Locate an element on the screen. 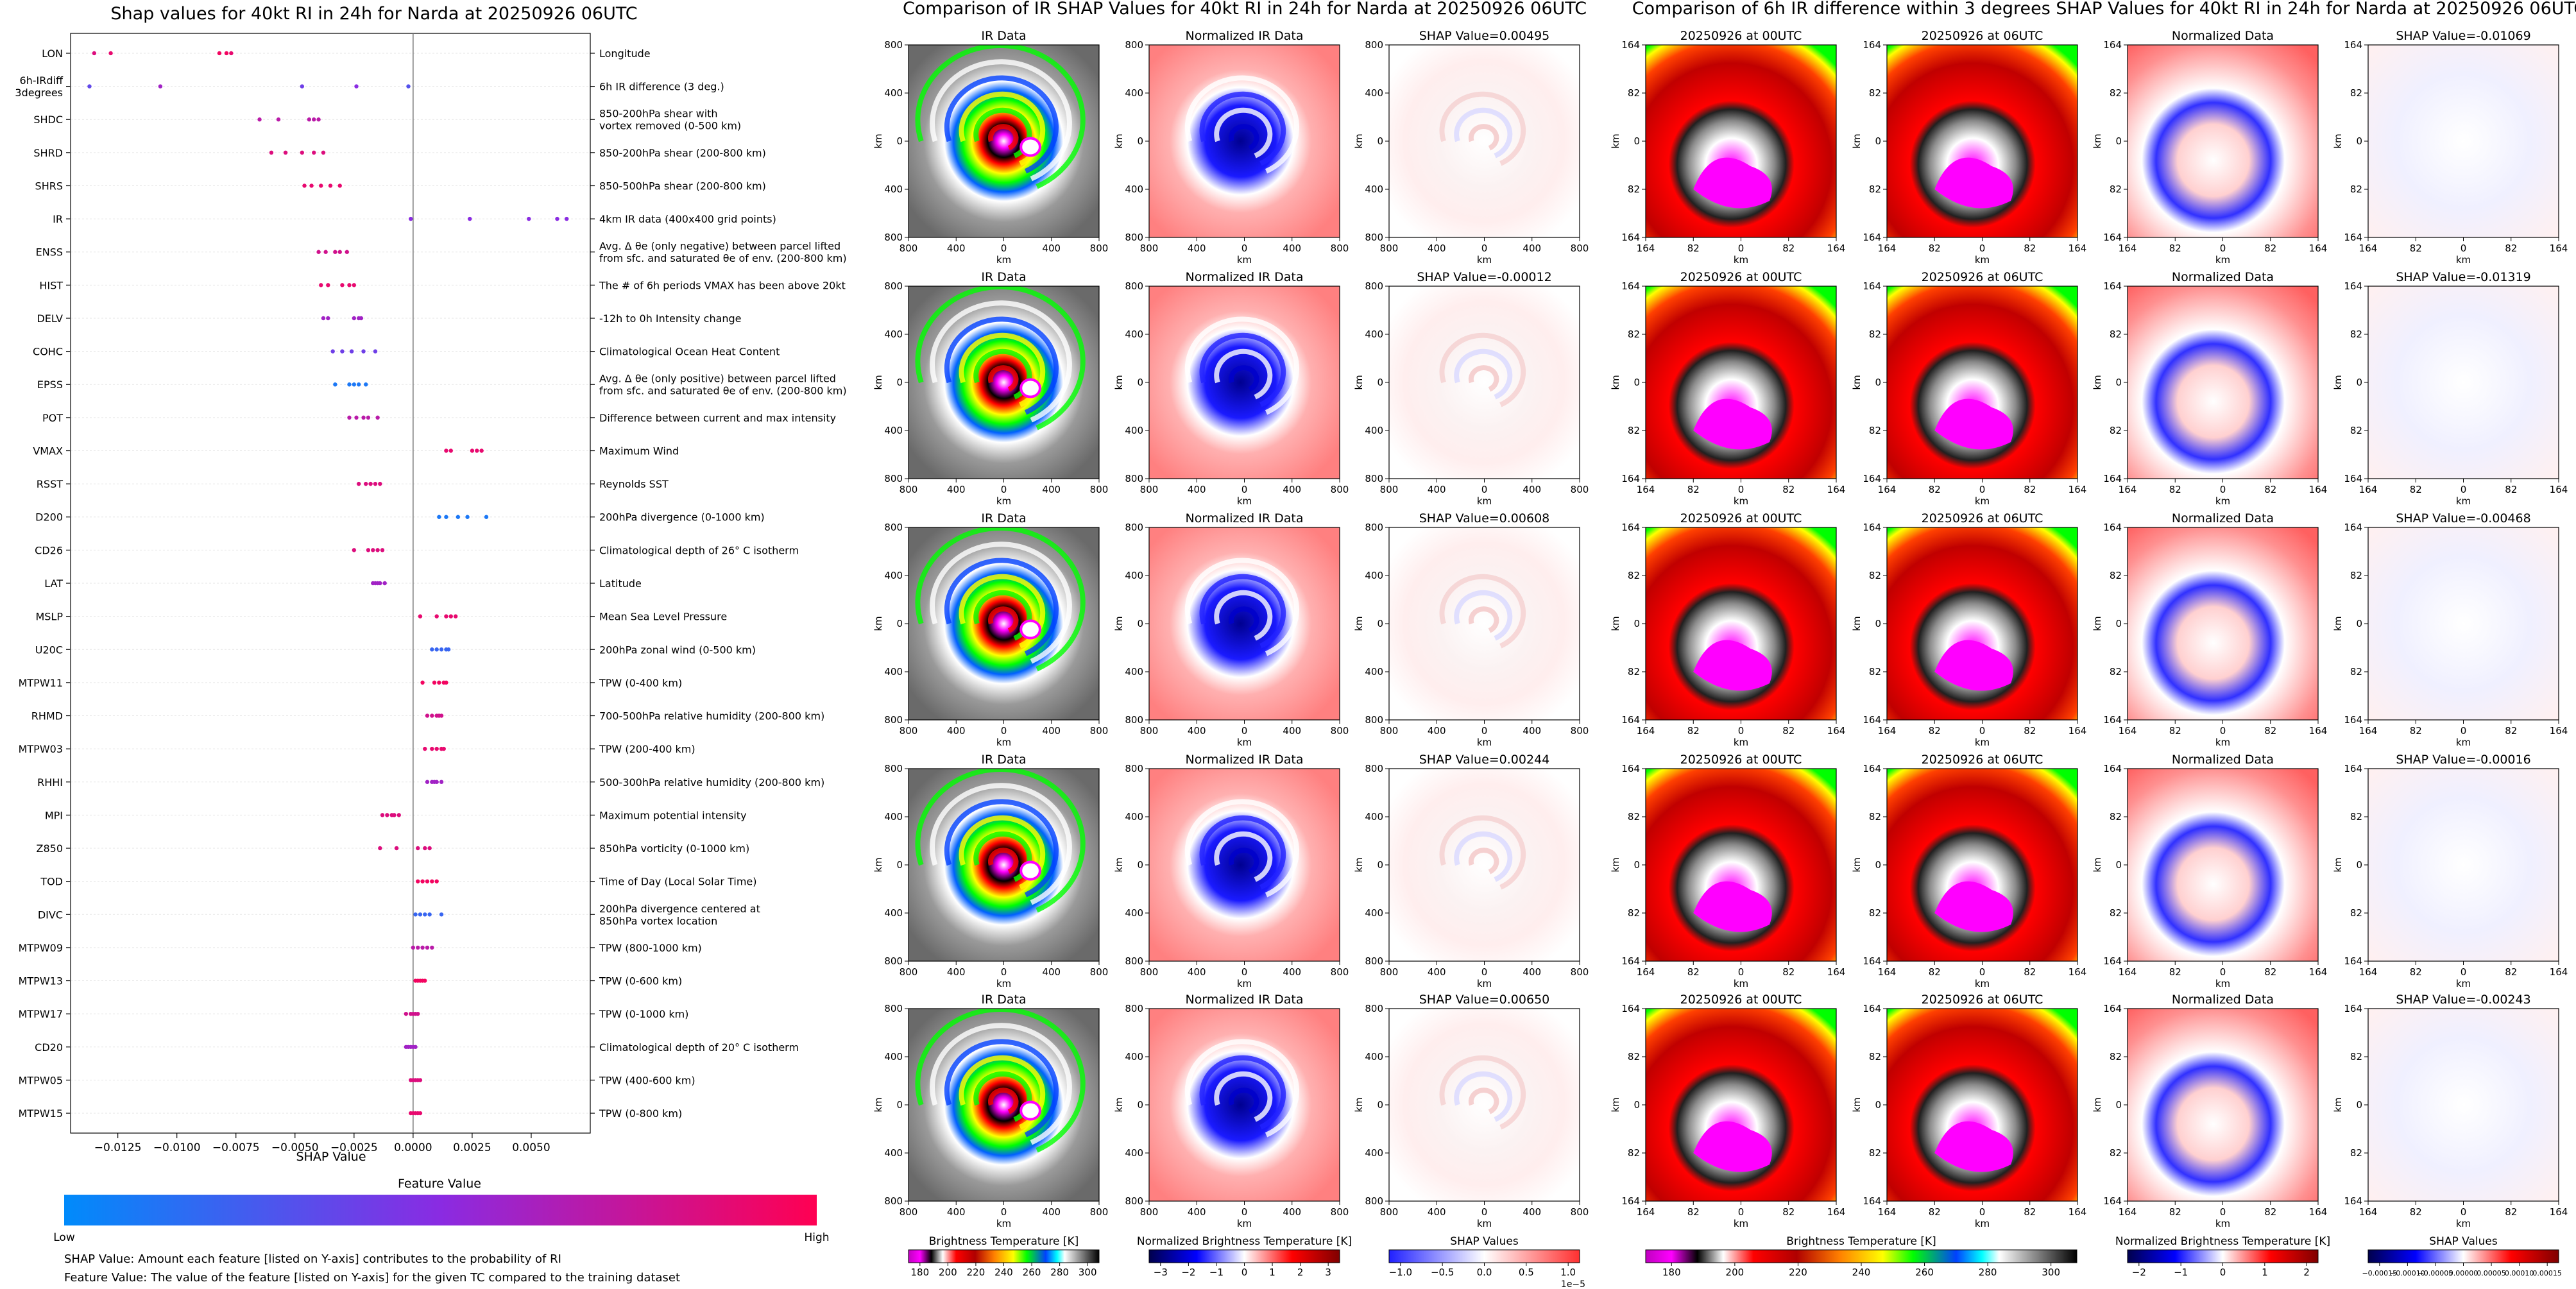  x-tick-label: −0.0075 is located at coordinates (236, 1147).